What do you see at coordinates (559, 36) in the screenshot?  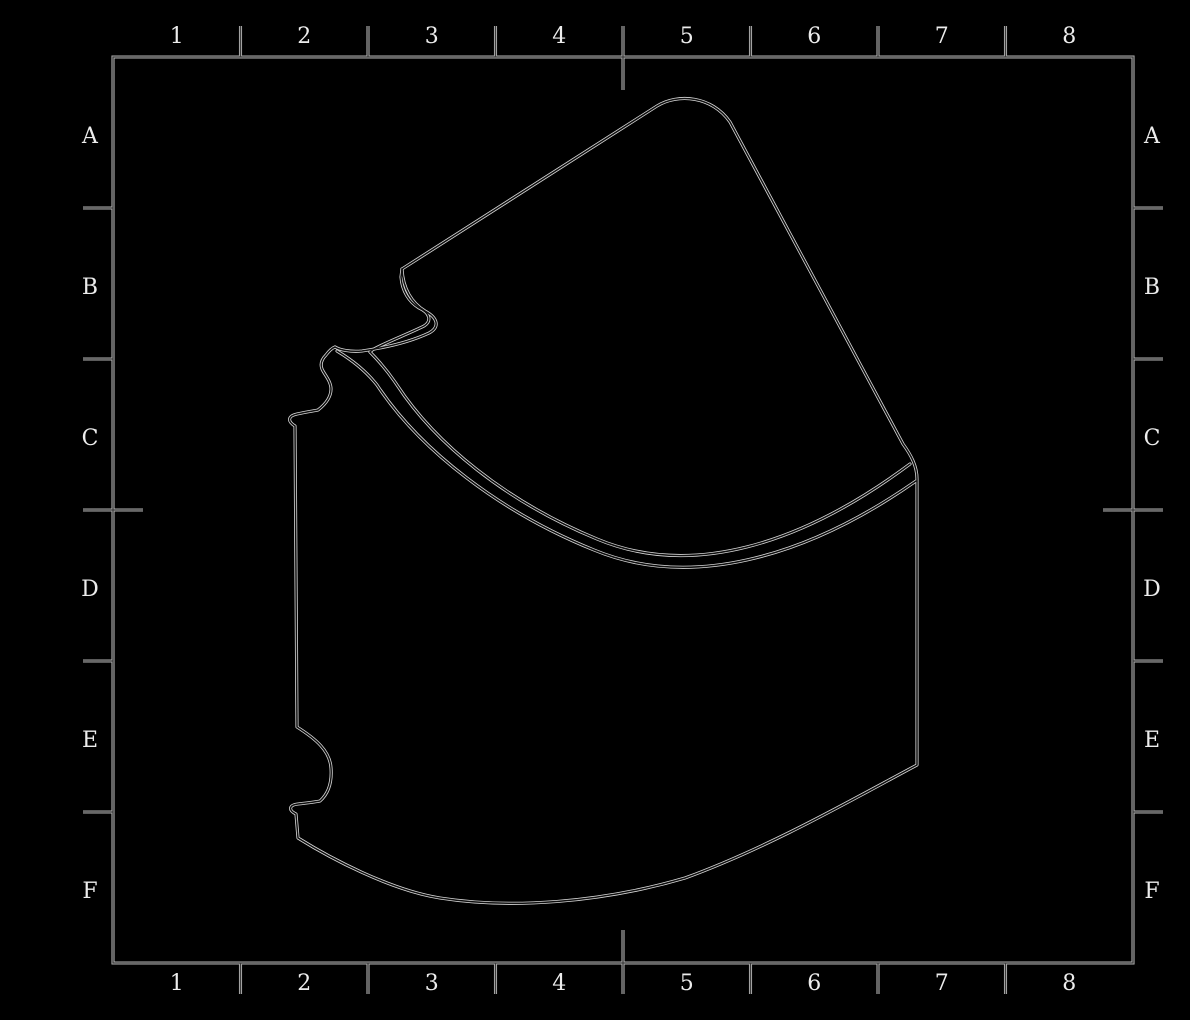 I see `zone-col-label-top-4: 4` at bounding box center [559, 36].